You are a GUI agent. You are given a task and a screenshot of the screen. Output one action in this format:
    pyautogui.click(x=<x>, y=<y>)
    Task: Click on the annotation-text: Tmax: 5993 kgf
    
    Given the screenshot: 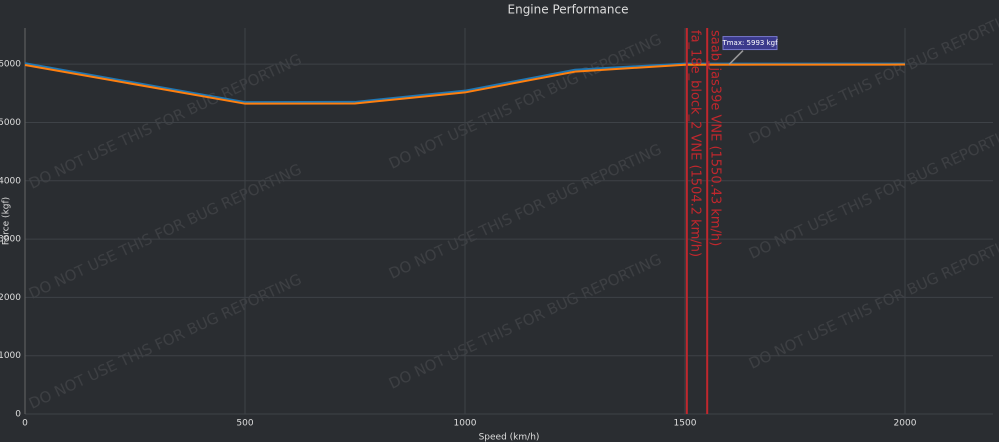 What is the action you would take?
    pyautogui.click(x=749, y=43)
    